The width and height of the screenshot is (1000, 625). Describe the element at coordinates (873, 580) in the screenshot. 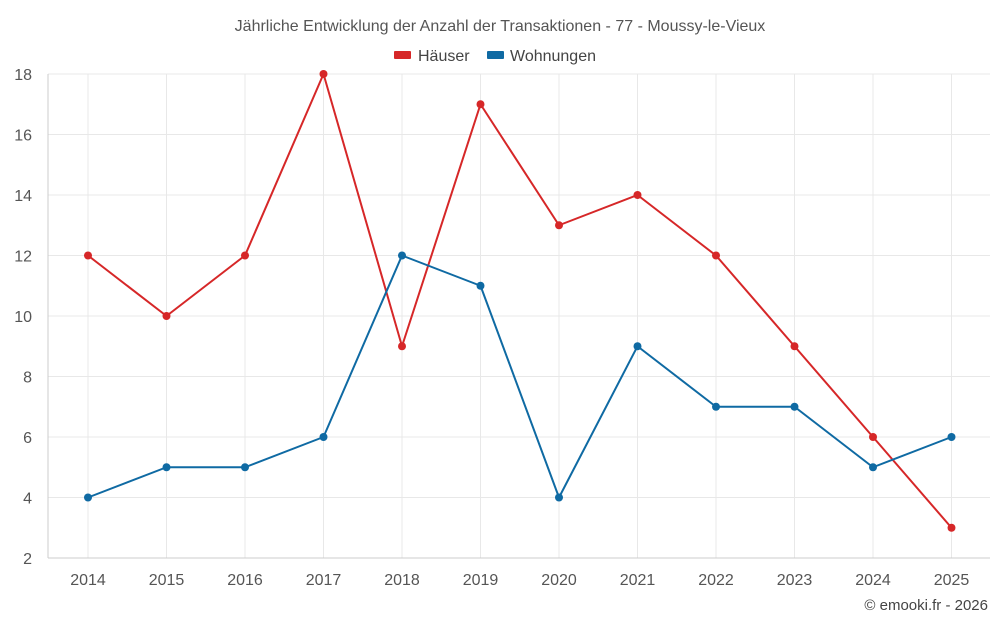

I see `x-tick-label: 2024` at that location.